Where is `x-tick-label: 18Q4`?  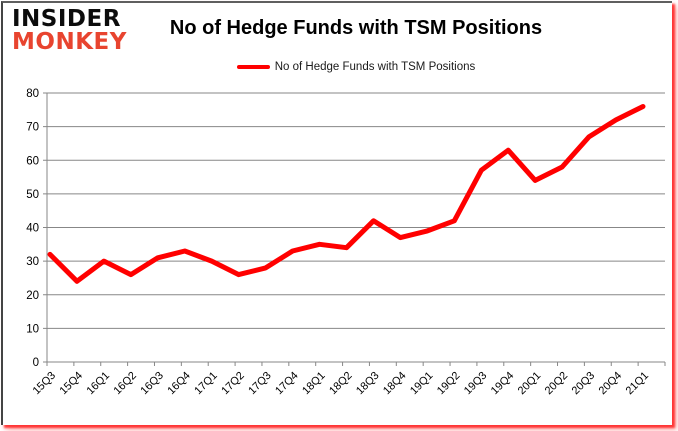
x-tick-label: 18Q4 is located at coordinates (395, 384).